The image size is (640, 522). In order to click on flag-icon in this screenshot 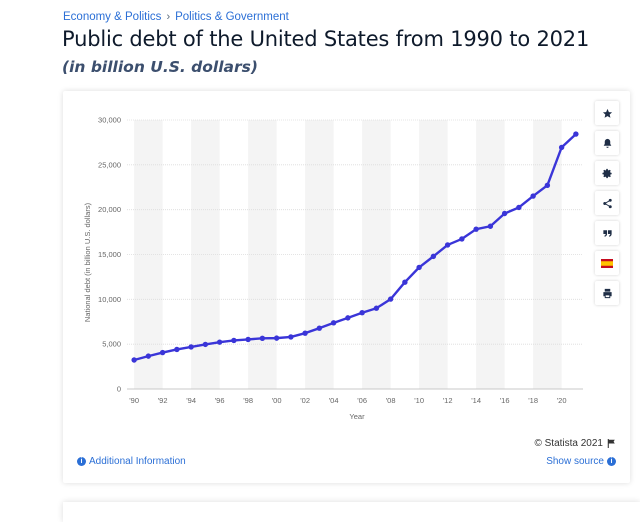, I will do `click(611, 443)`.